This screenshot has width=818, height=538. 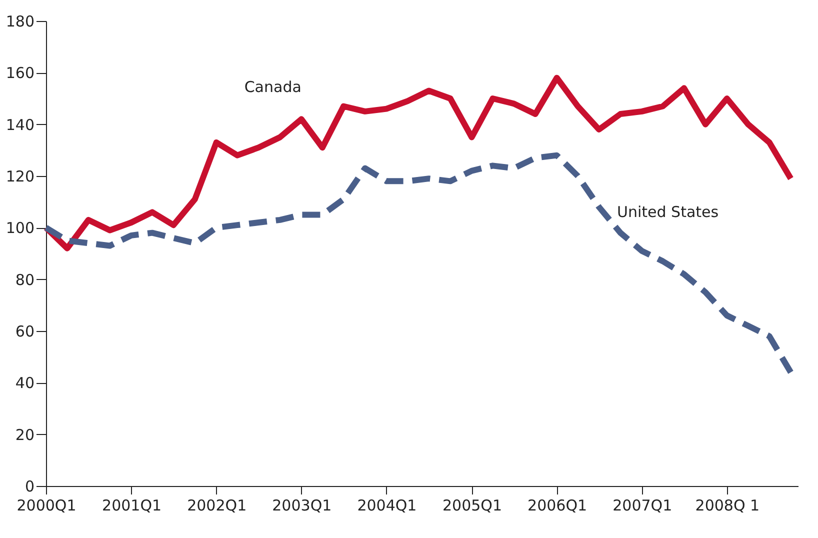 What do you see at coordinates (642, 505) in the screenshot?
I see `x-tick-label: 2007Q1` at bounding box center [642, 505].